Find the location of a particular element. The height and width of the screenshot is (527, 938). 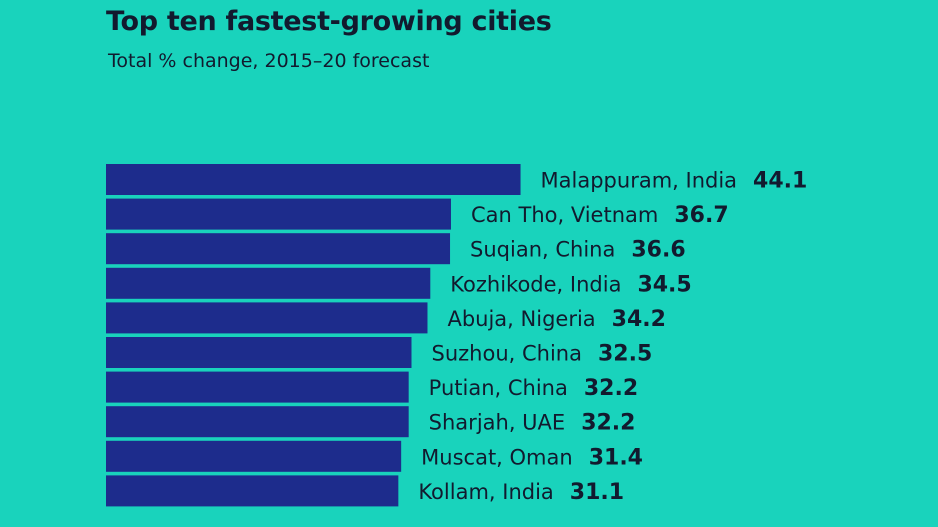

bar-category-label: Kollam, India is located at coordinates (485, 492).